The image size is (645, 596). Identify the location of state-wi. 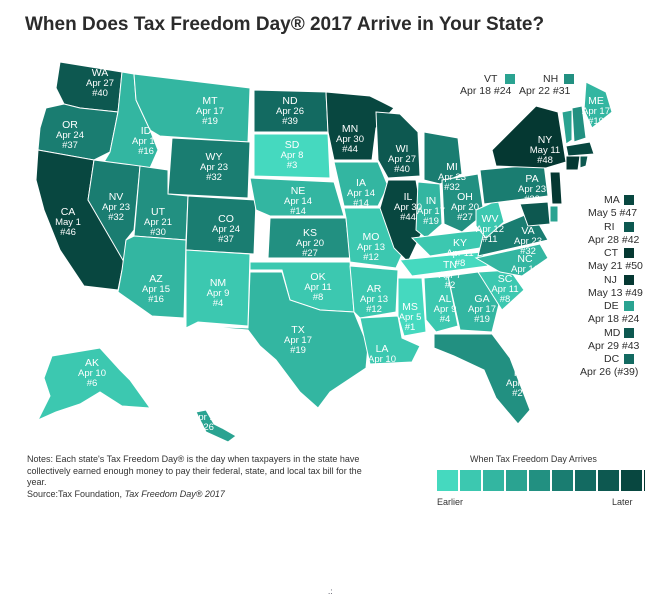
(398, 145).